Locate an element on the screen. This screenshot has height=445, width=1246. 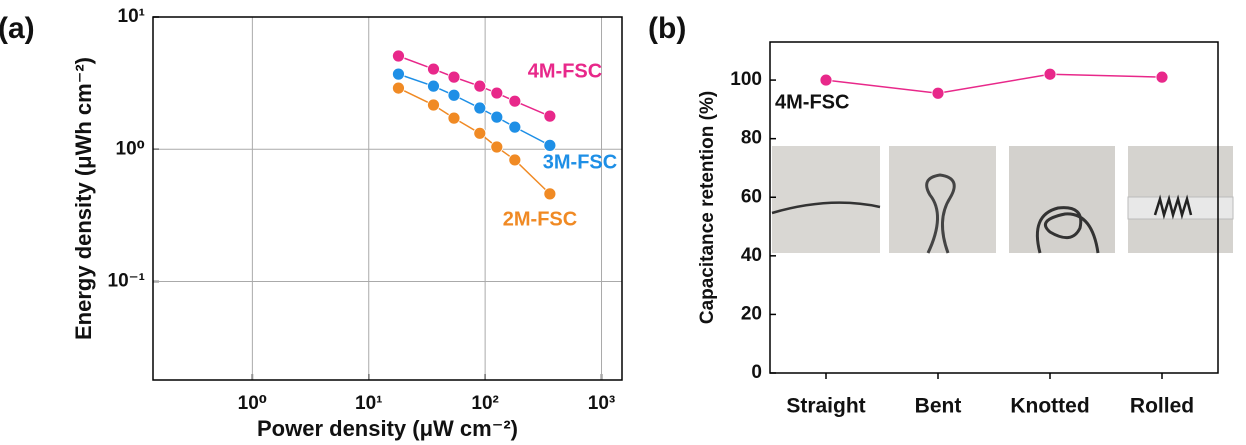
y-tick-label: 100 is located at coordinates (746, 79).